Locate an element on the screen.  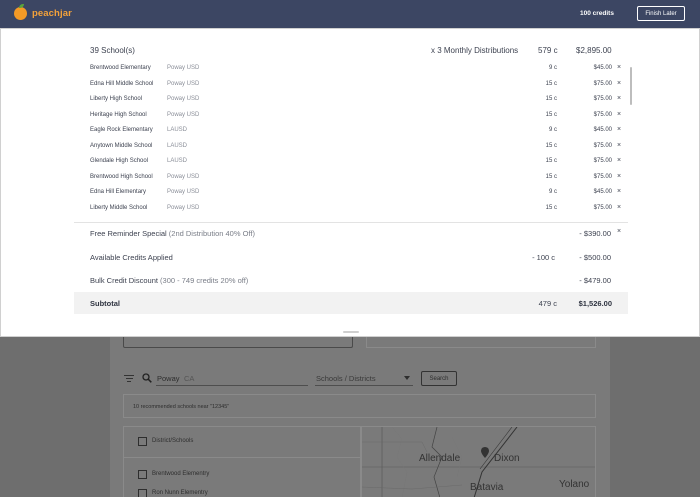
map-label: Batavia is located at coordinates (487, 487).